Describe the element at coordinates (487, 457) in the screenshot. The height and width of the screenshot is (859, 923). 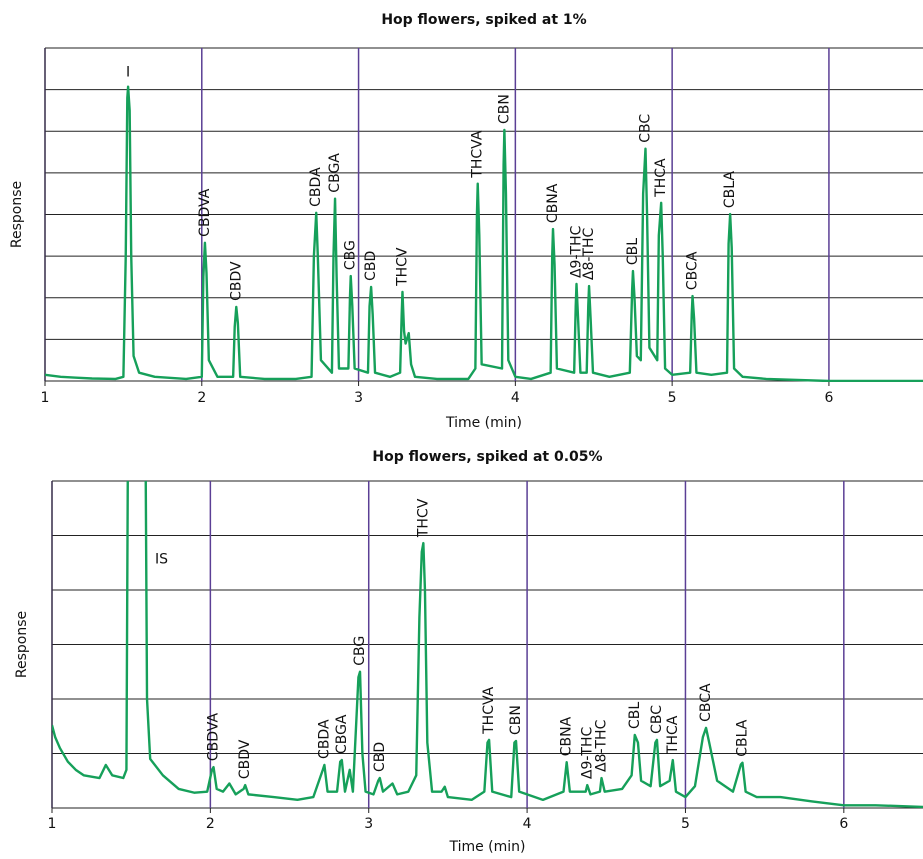
I see `chart-title: Hop flowers, spiked at 0.05%` at that location.